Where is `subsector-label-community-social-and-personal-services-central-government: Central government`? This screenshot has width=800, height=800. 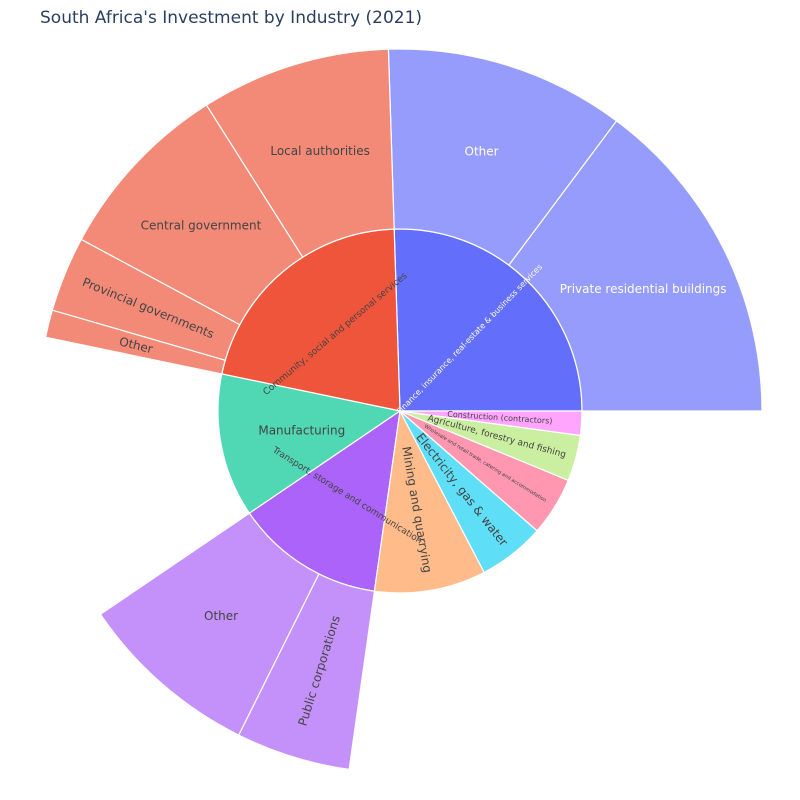
subsector-label-community-social-and-personal-services-central-government: Central government is located at coordinates (201, 226).